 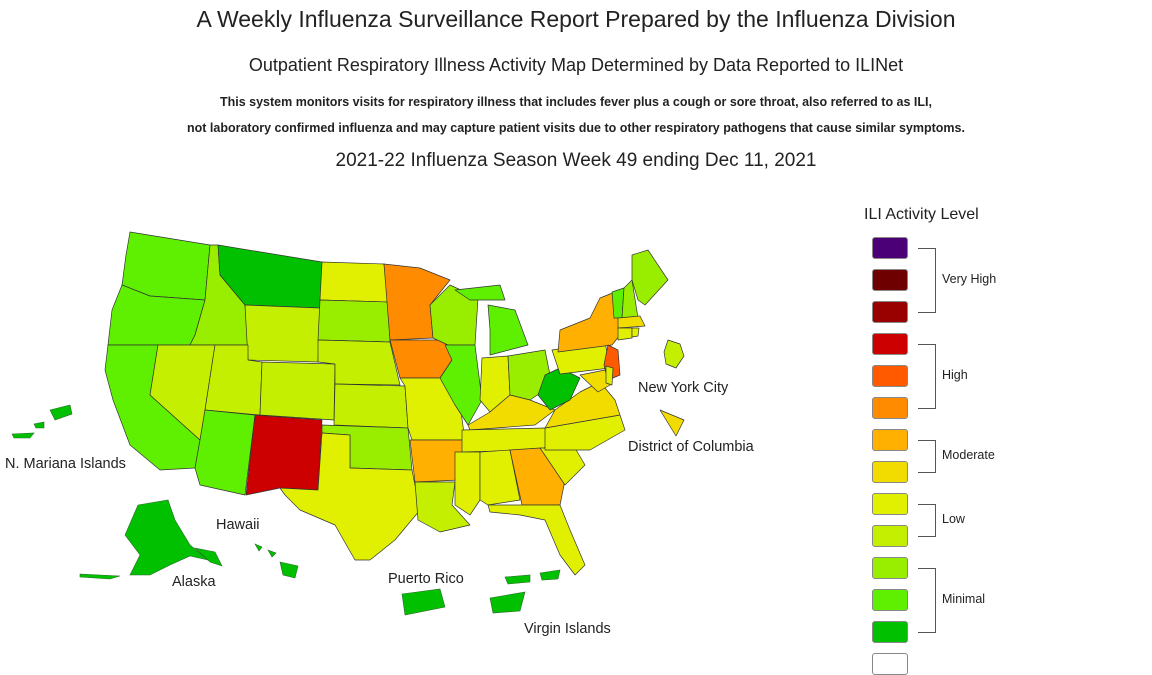 I want to click on label-n-mariana-islands: N. Mariana Islands, so click(x=65, y=464).